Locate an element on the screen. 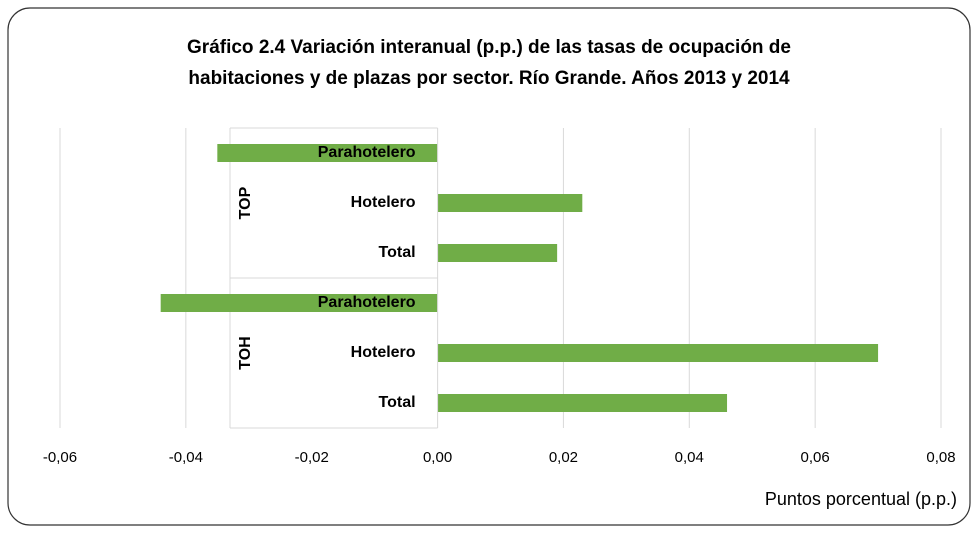  x-tick-label: -0,04 is located at coordinates (186, 457).